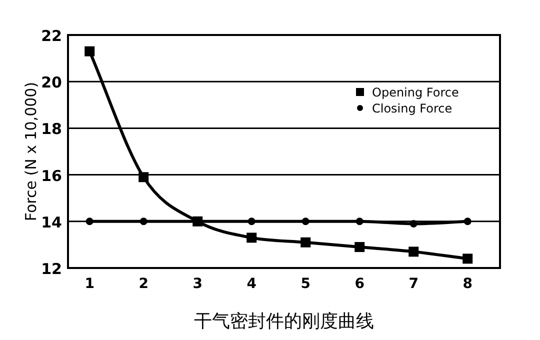 Image resolution: width=540 pixels, height=340 pixels. I want to click on x-tick-label: 6, so click(359, 284).